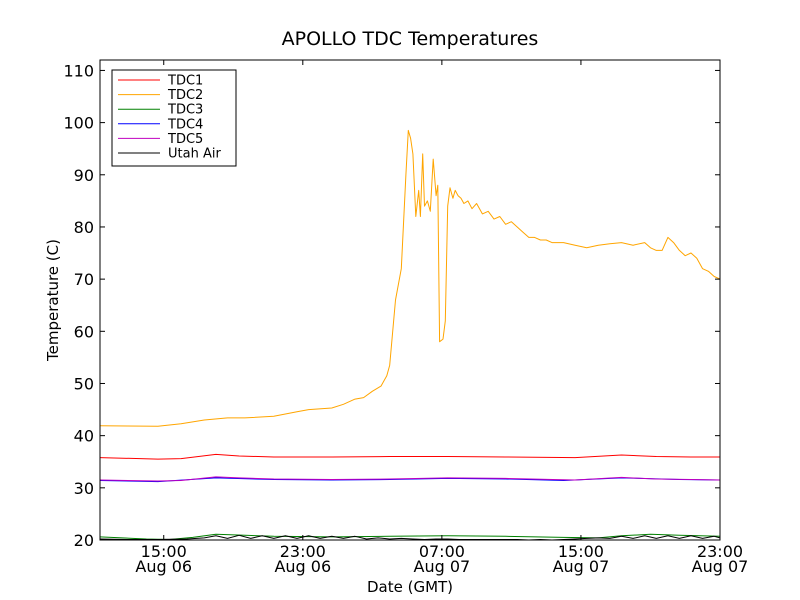 This screenshot has height=600, width=800. What do you see at coordinates (410, 479) in the screenshot?
I see `series-line-tdc5` at bounding box center [410, 479].